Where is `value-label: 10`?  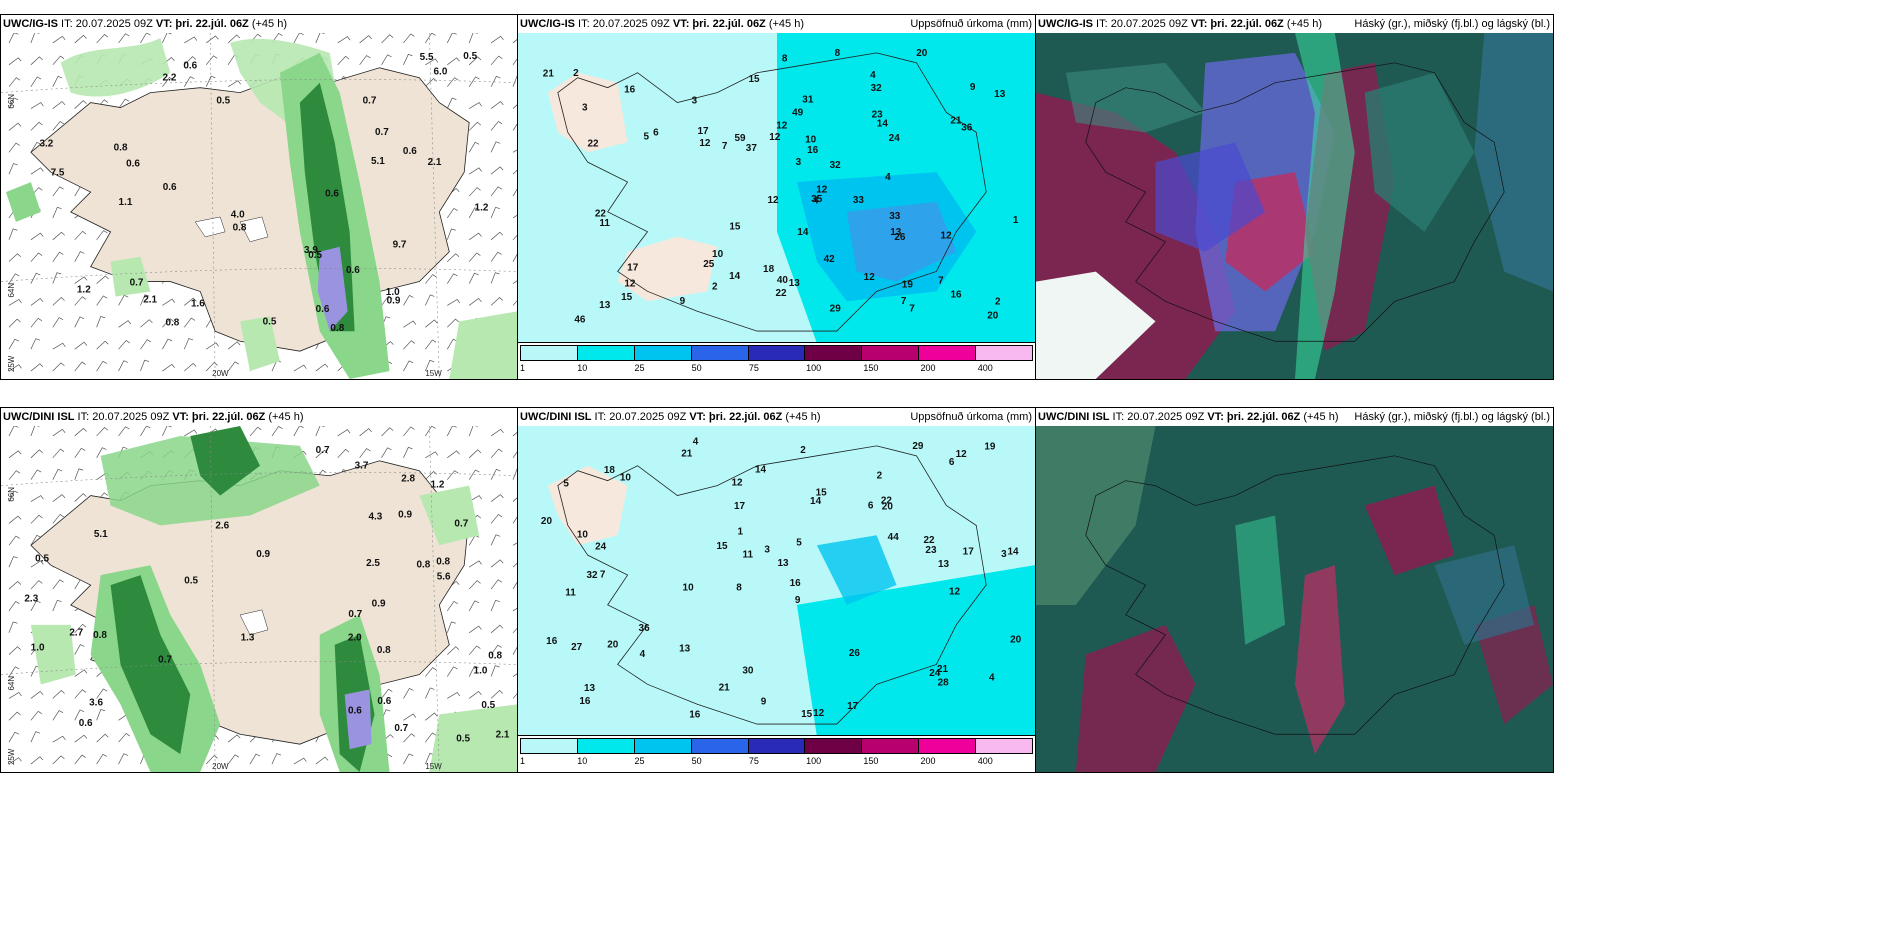
value-label: 10 is located at coordinates (583, 534).